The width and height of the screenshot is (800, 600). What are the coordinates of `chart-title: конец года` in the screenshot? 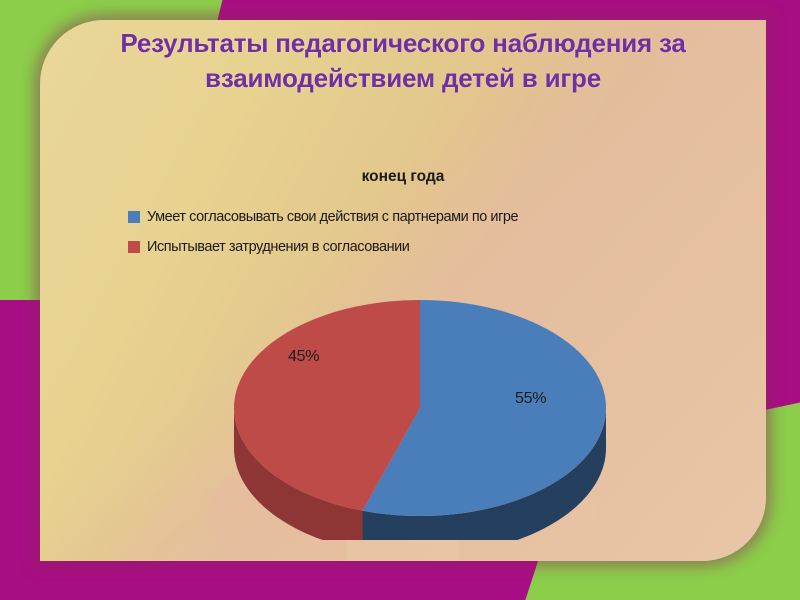 It's located at (403, 176).